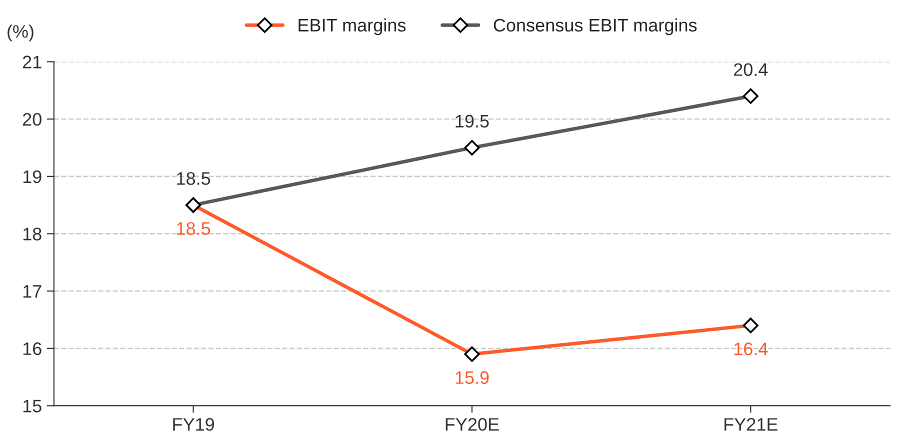 The width and height of the screenshot is (899, 441). I want to click on y-tick-label: 16, so click(32, 349).